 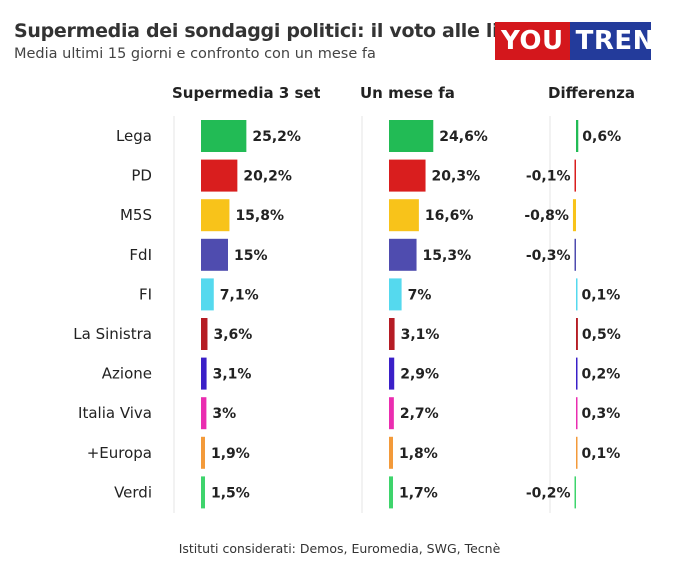 I want to click on value-label-current-la-sinistra: 3,6%, so click(x=232, y=335).